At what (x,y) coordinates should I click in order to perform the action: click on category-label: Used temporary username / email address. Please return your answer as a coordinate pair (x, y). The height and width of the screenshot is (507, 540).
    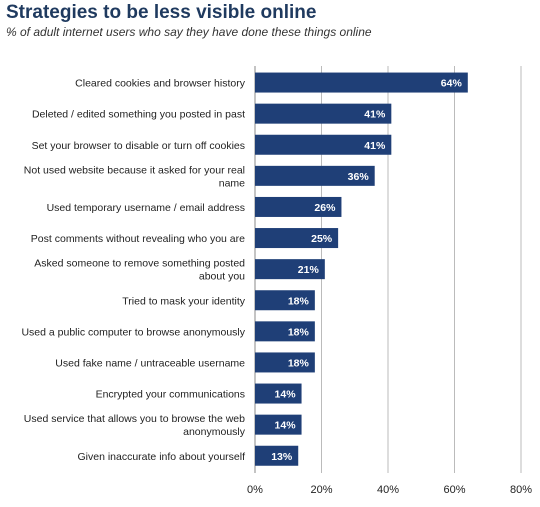
    Looking at the image, I should click on (146, 208).